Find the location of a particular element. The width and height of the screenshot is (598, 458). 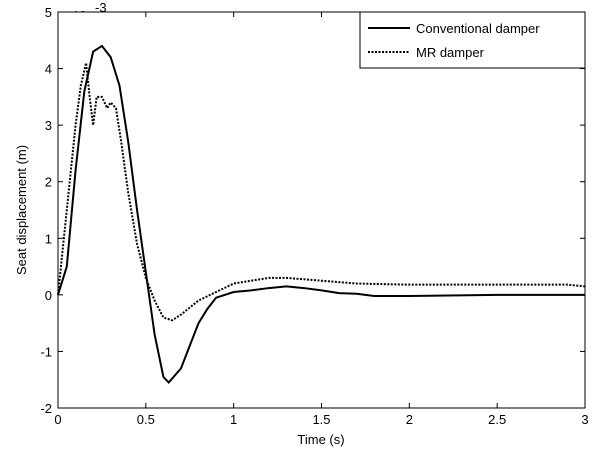

y-tick-label: 5 is located at coordinates (48, 12).